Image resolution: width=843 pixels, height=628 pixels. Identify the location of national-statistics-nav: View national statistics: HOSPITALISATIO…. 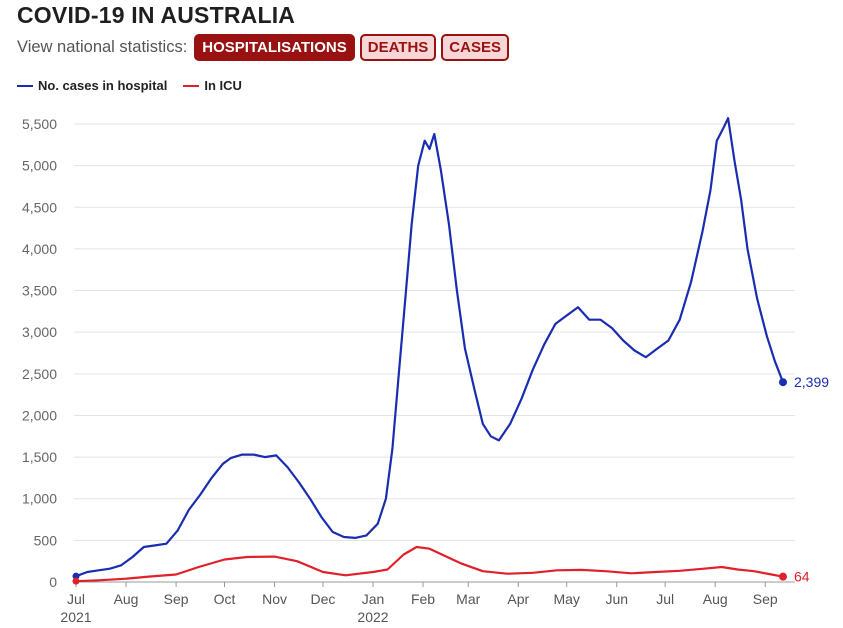
(263, 47).